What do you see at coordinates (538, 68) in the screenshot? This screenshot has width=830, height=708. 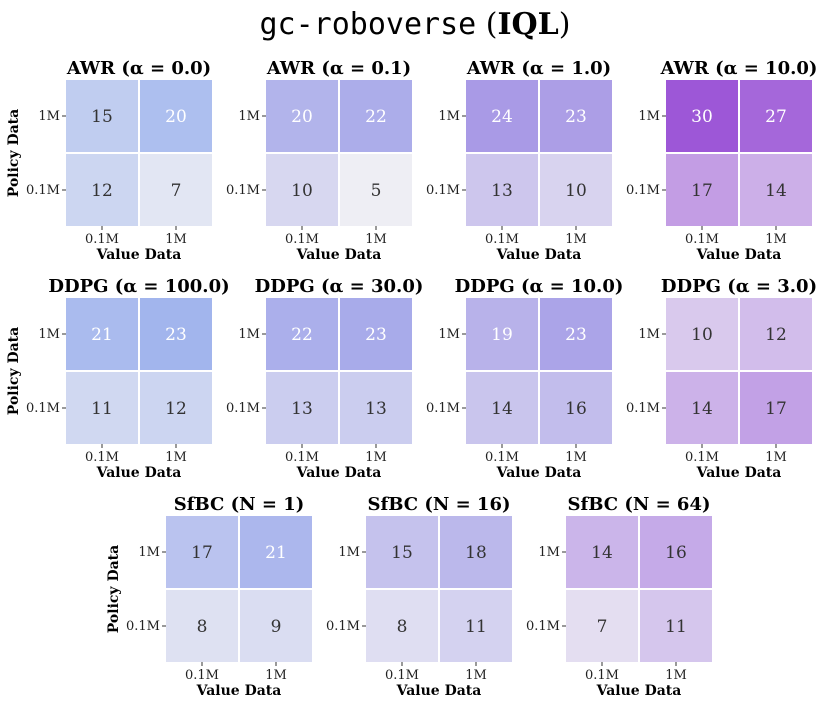 I see `panel-title: AWR (α = 1.0)` at bounding box center [538, 68].